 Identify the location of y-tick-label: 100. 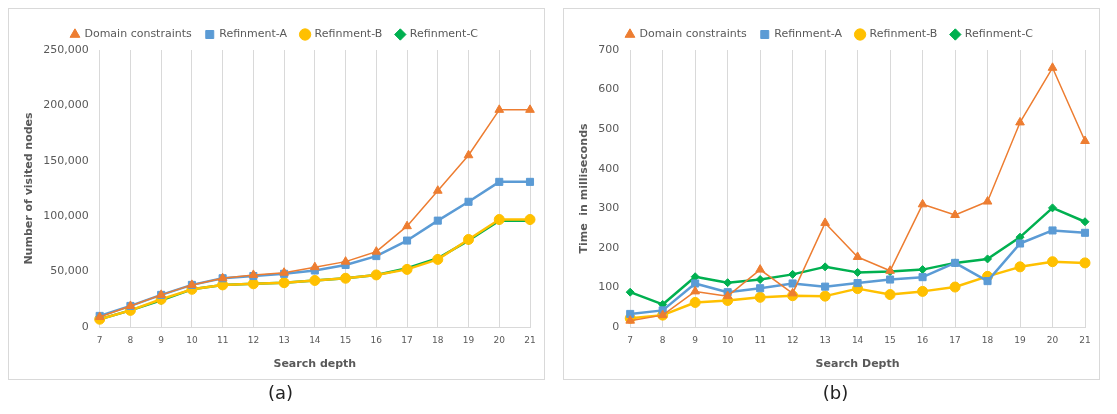
(609, 287).